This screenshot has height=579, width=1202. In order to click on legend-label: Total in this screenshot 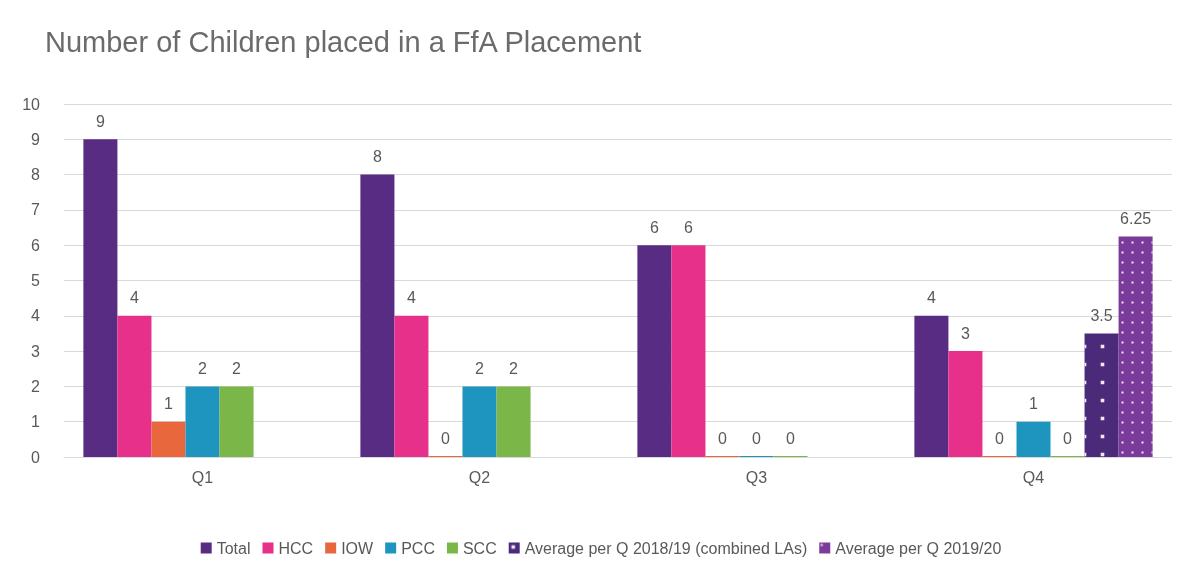, I will do `click(233, 548)`.